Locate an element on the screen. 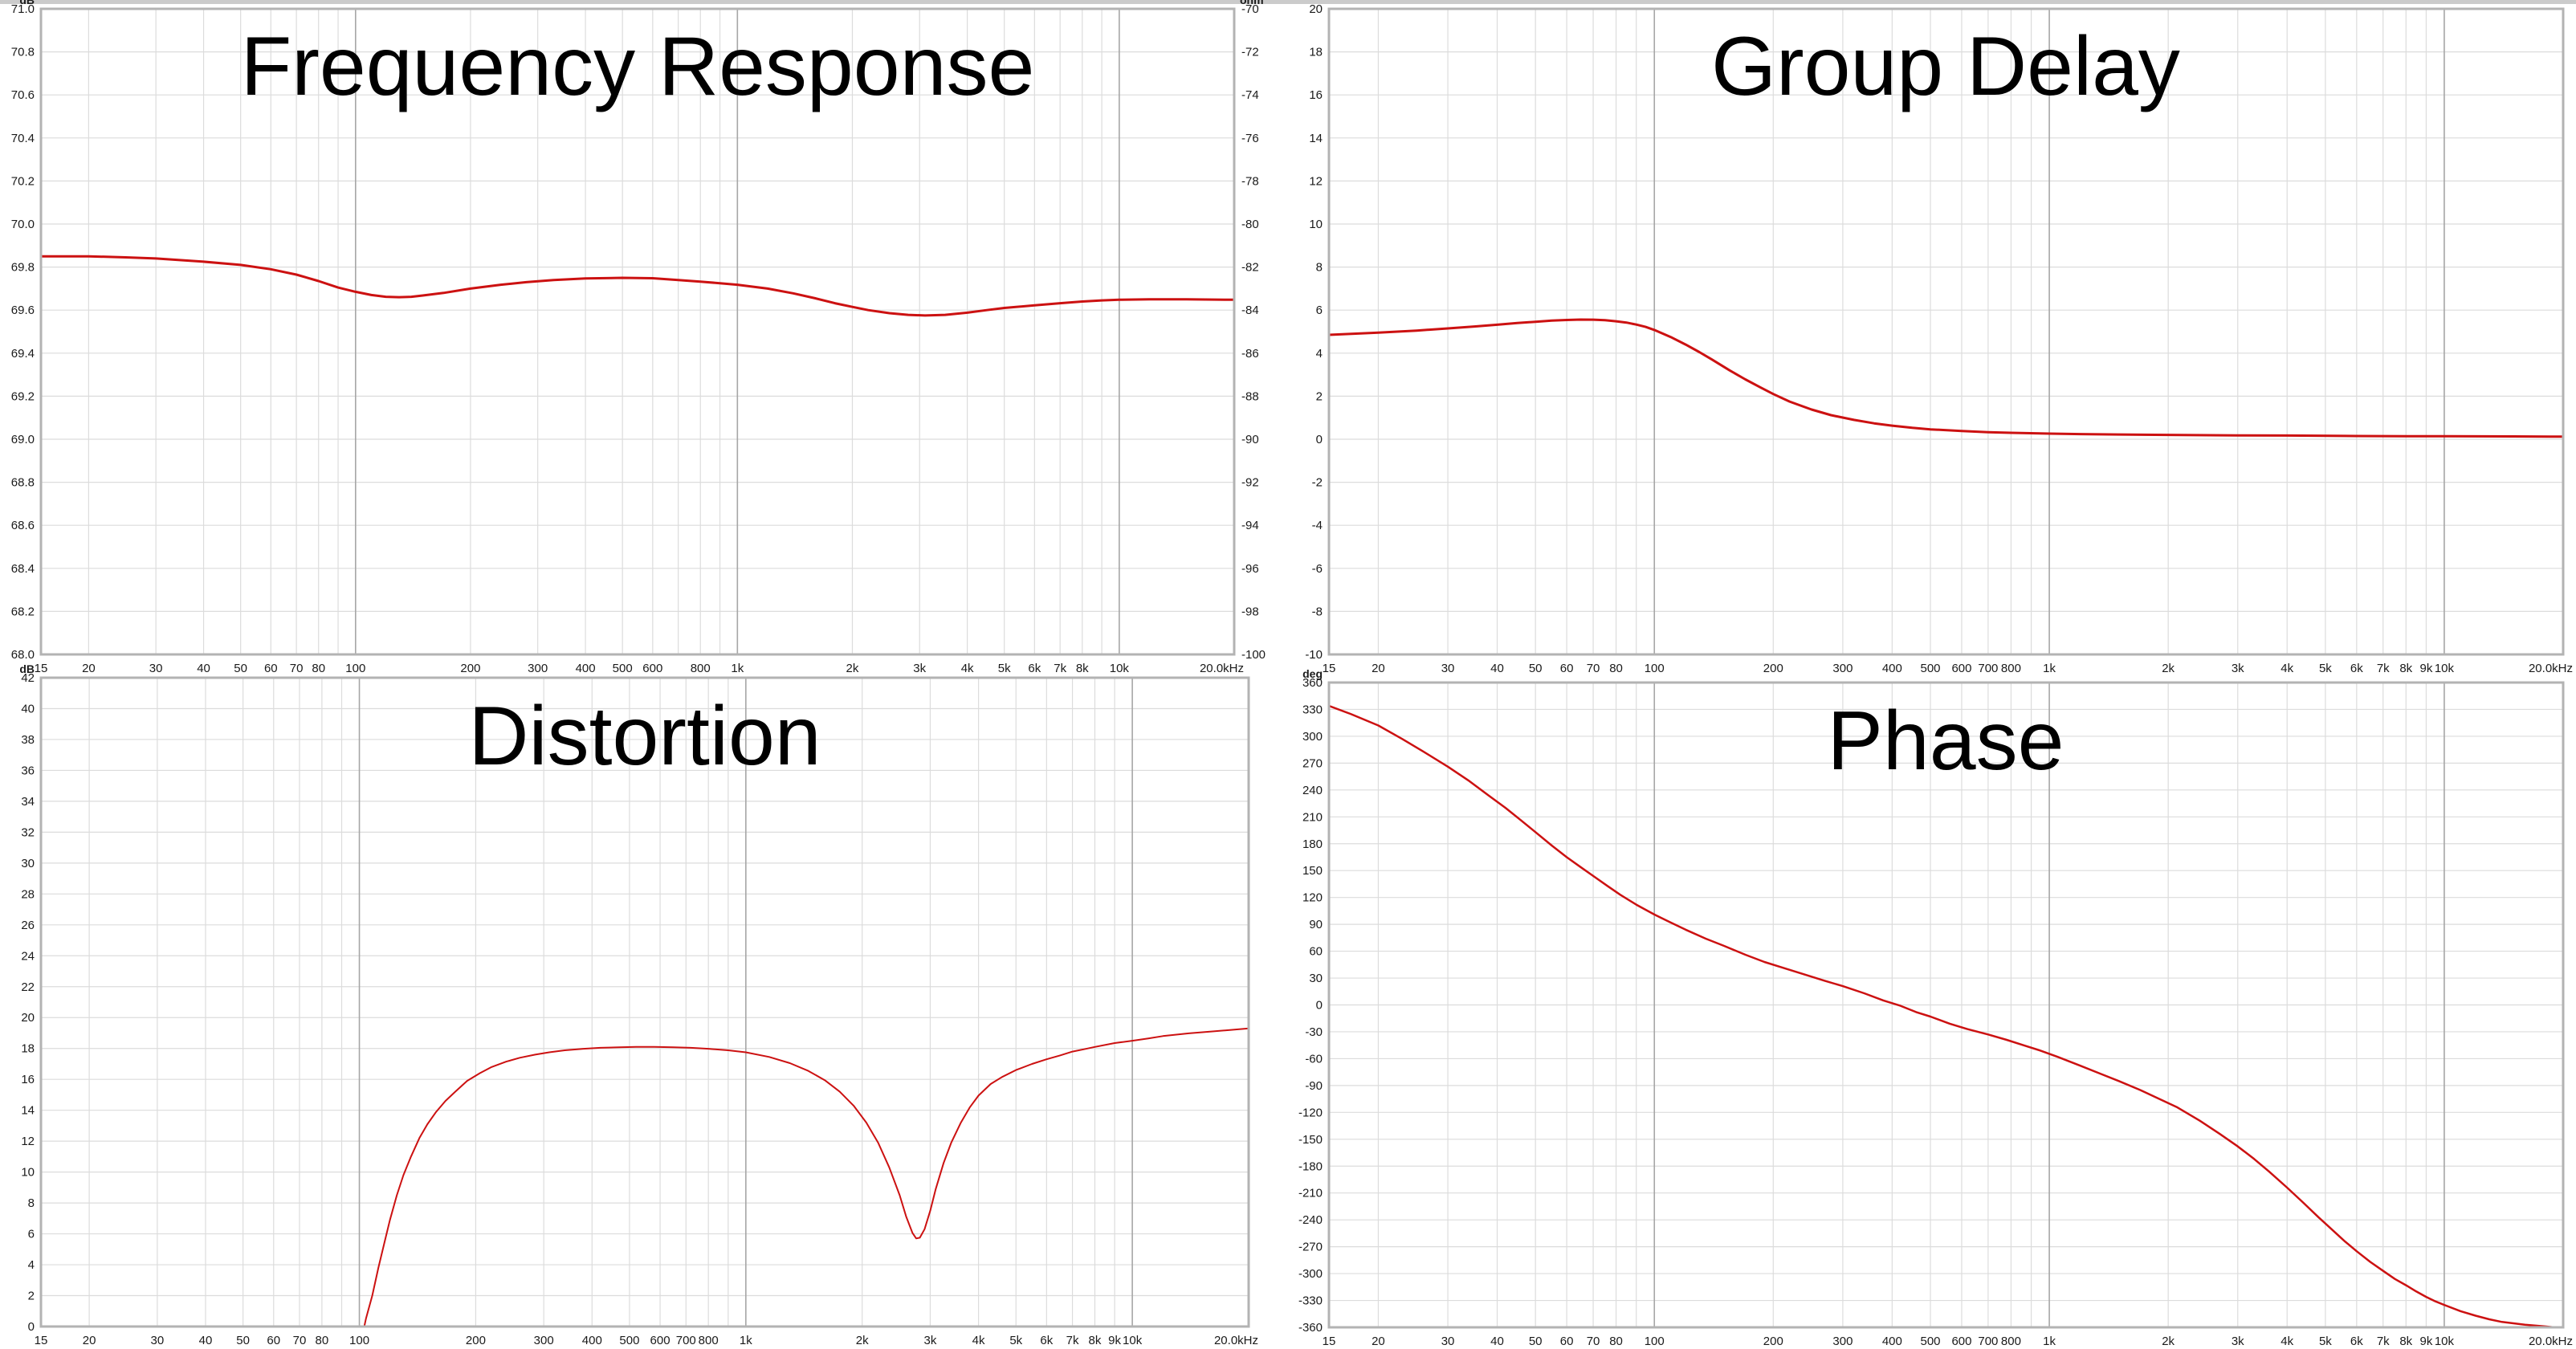 This screenshot has width=2576, height=1349. y-tick-label: 6 is located at coordinates (1319, 310).